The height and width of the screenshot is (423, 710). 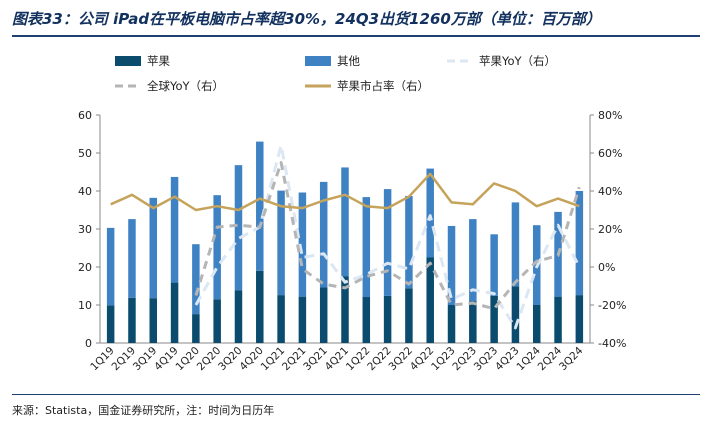 What do you see at coordinates (158, 61) in the screenshot?
I see `legend-apple-label: 苹果` at bounding box center [158, 61].